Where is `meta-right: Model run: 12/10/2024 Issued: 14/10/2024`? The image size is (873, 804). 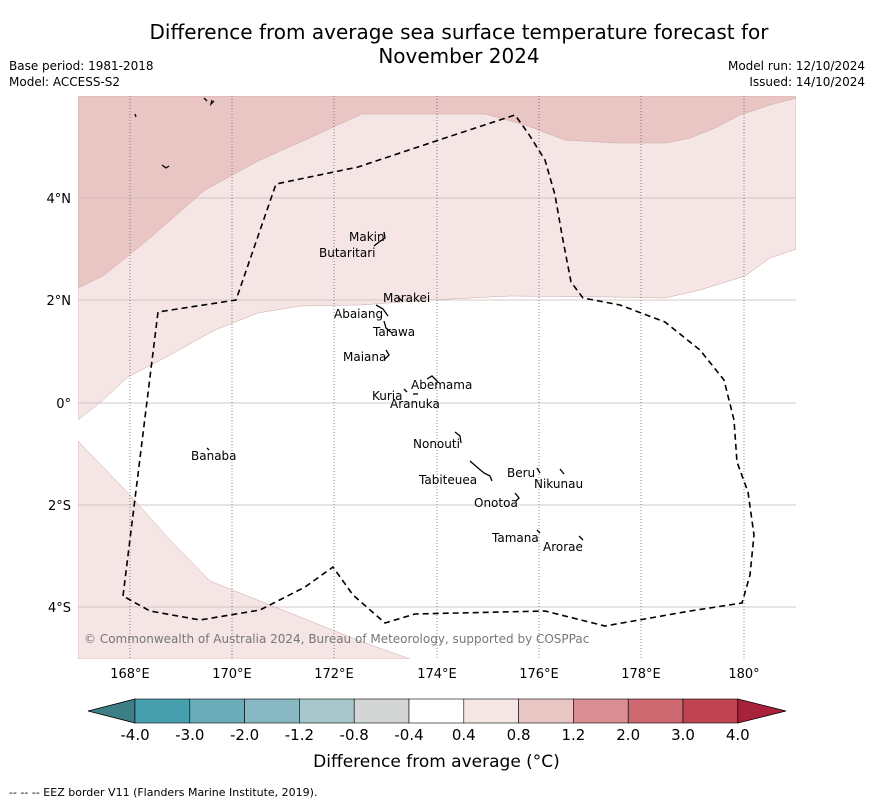 meta-right: Model run: 12/10/2024 Issued: 14/10/2024 is located at coordinates (796, 74).